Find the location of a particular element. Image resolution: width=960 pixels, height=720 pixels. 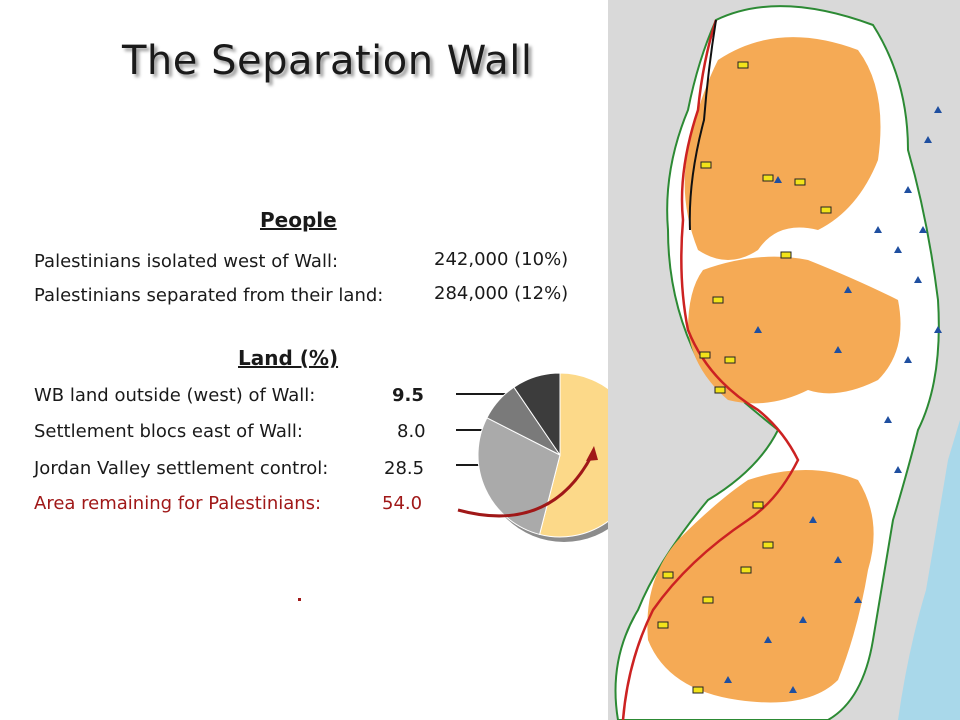

land-row-label: WB land outside (west) of Wall: is located at coordinates (175, 395).